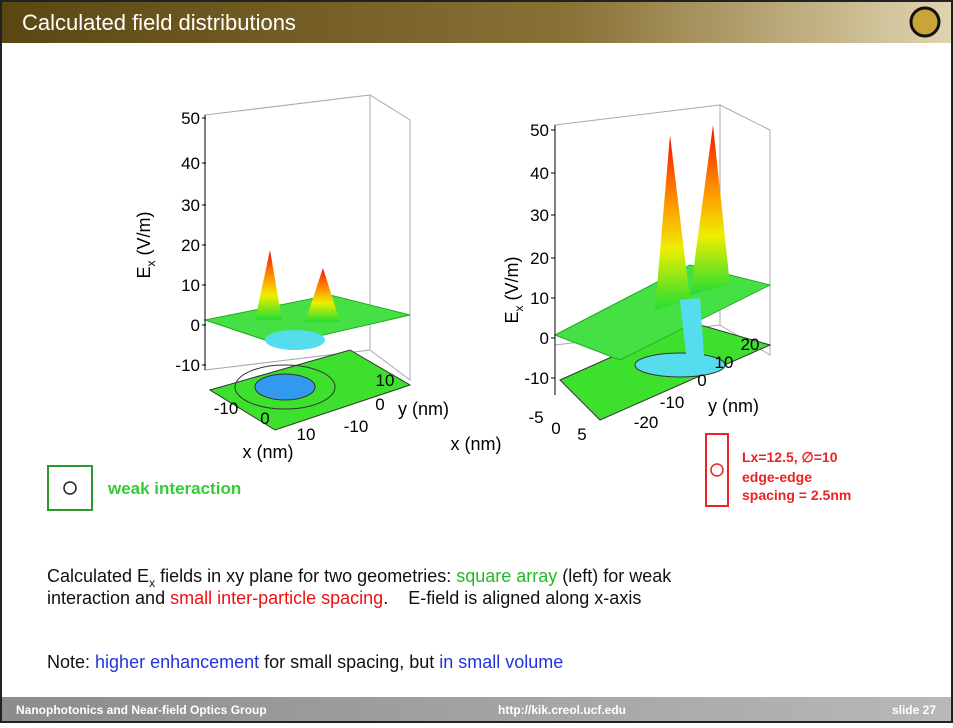  I want to click on y-tick-label: 20, so click(750, 344).